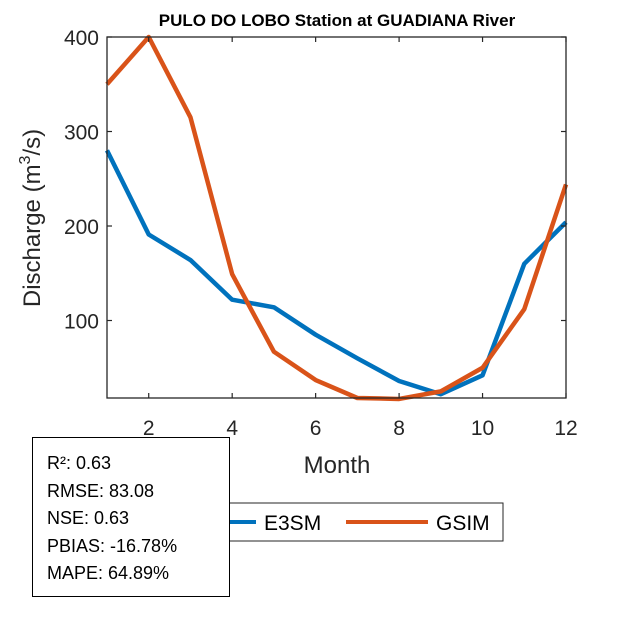 This screenshot has height=625, width=625. I want to click on y-axis-label: Discharge (m3/s), so click(31, 218).